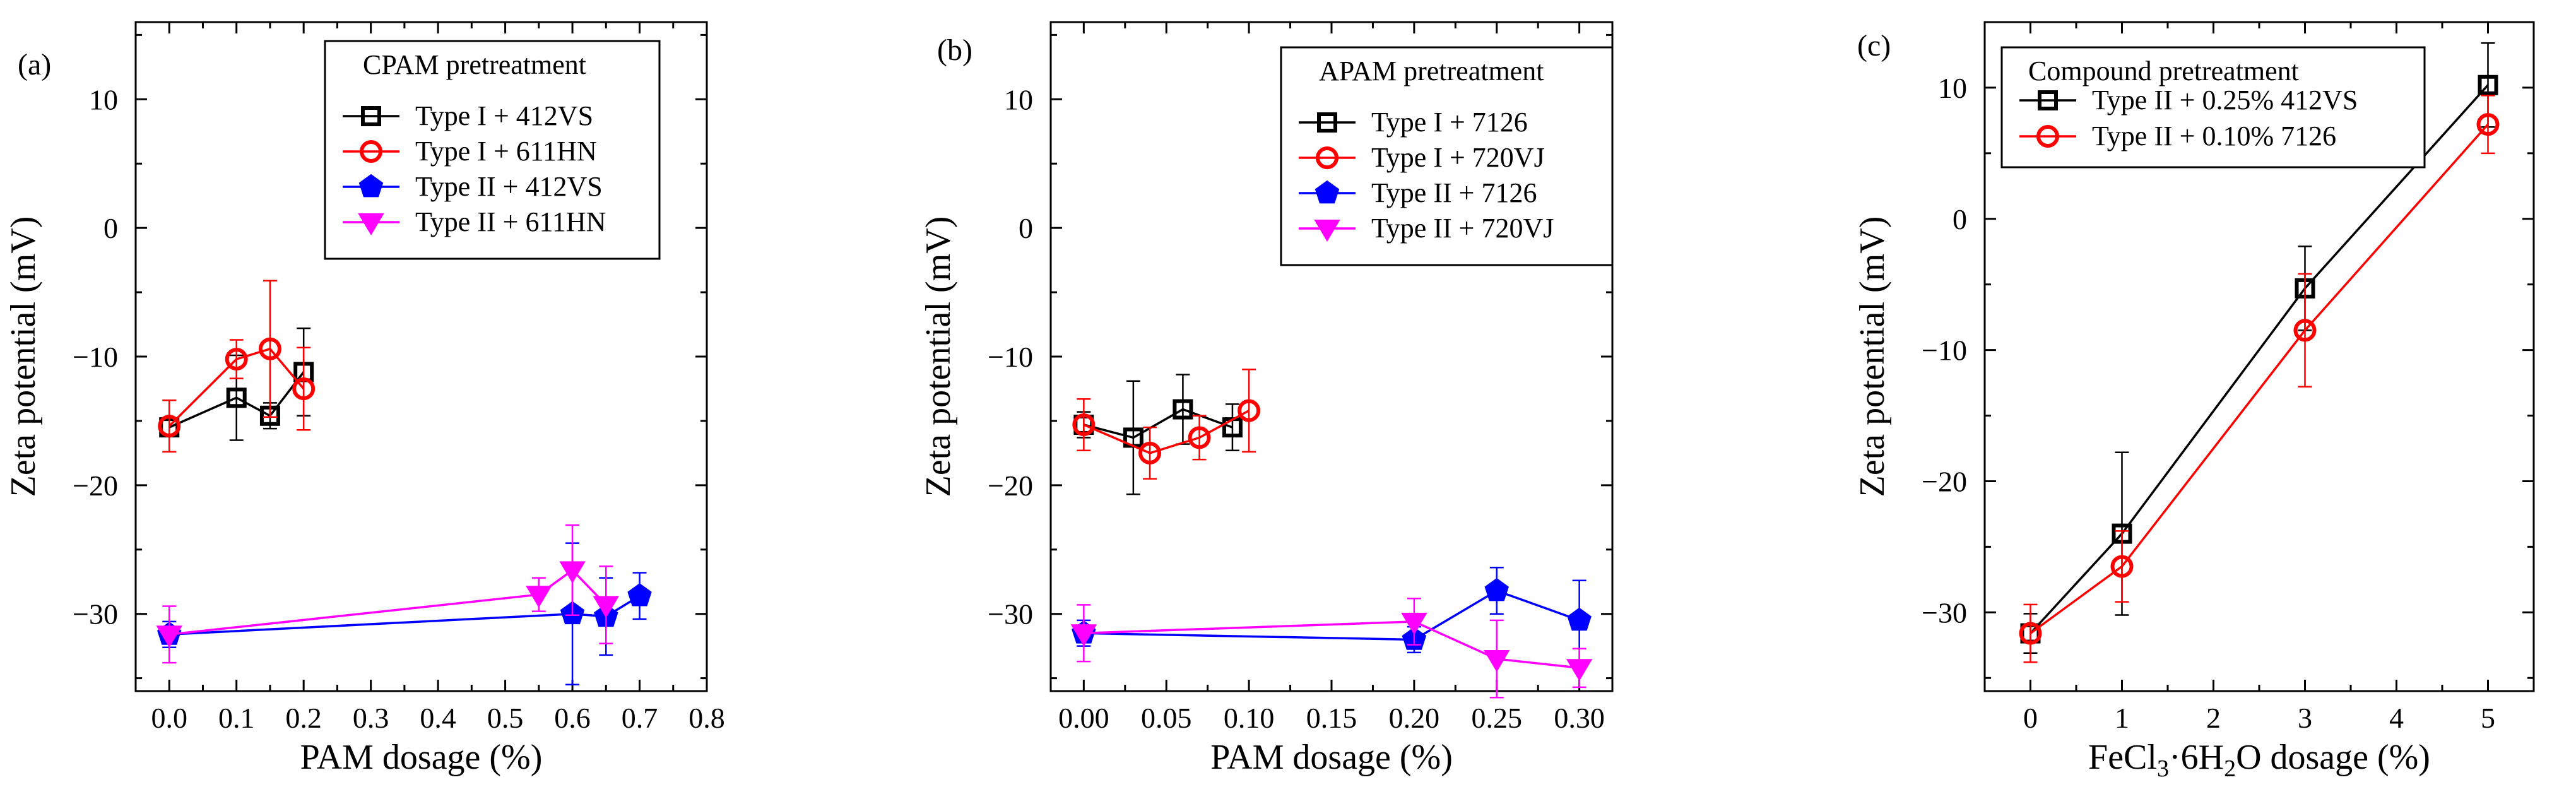 This screenshot has width=2576, height=799. What do you see at coordinates (2163, 71) in the screenshot?
I see `legend-title: Compound pretreatment` at bounding box center [2163, 71].